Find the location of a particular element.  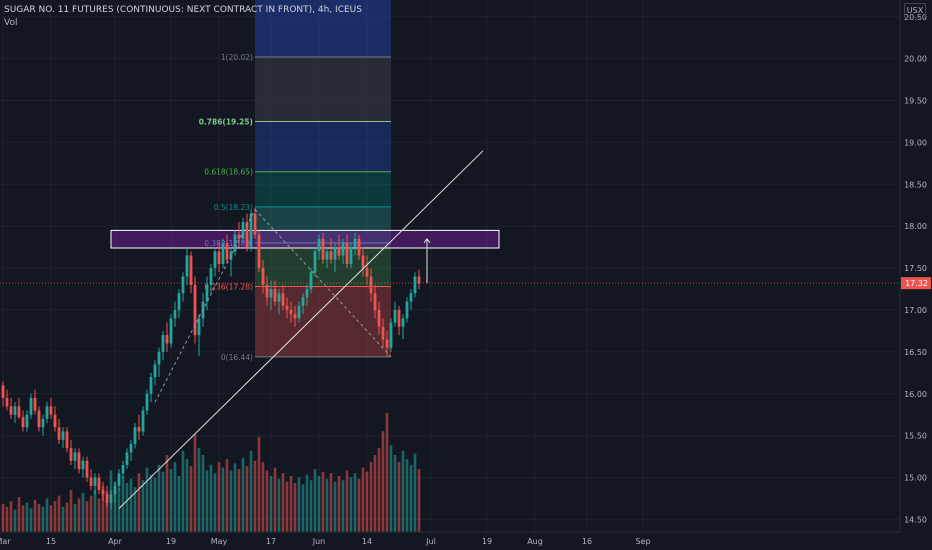

x-tick-4: May is located at coordinates (219, 541).